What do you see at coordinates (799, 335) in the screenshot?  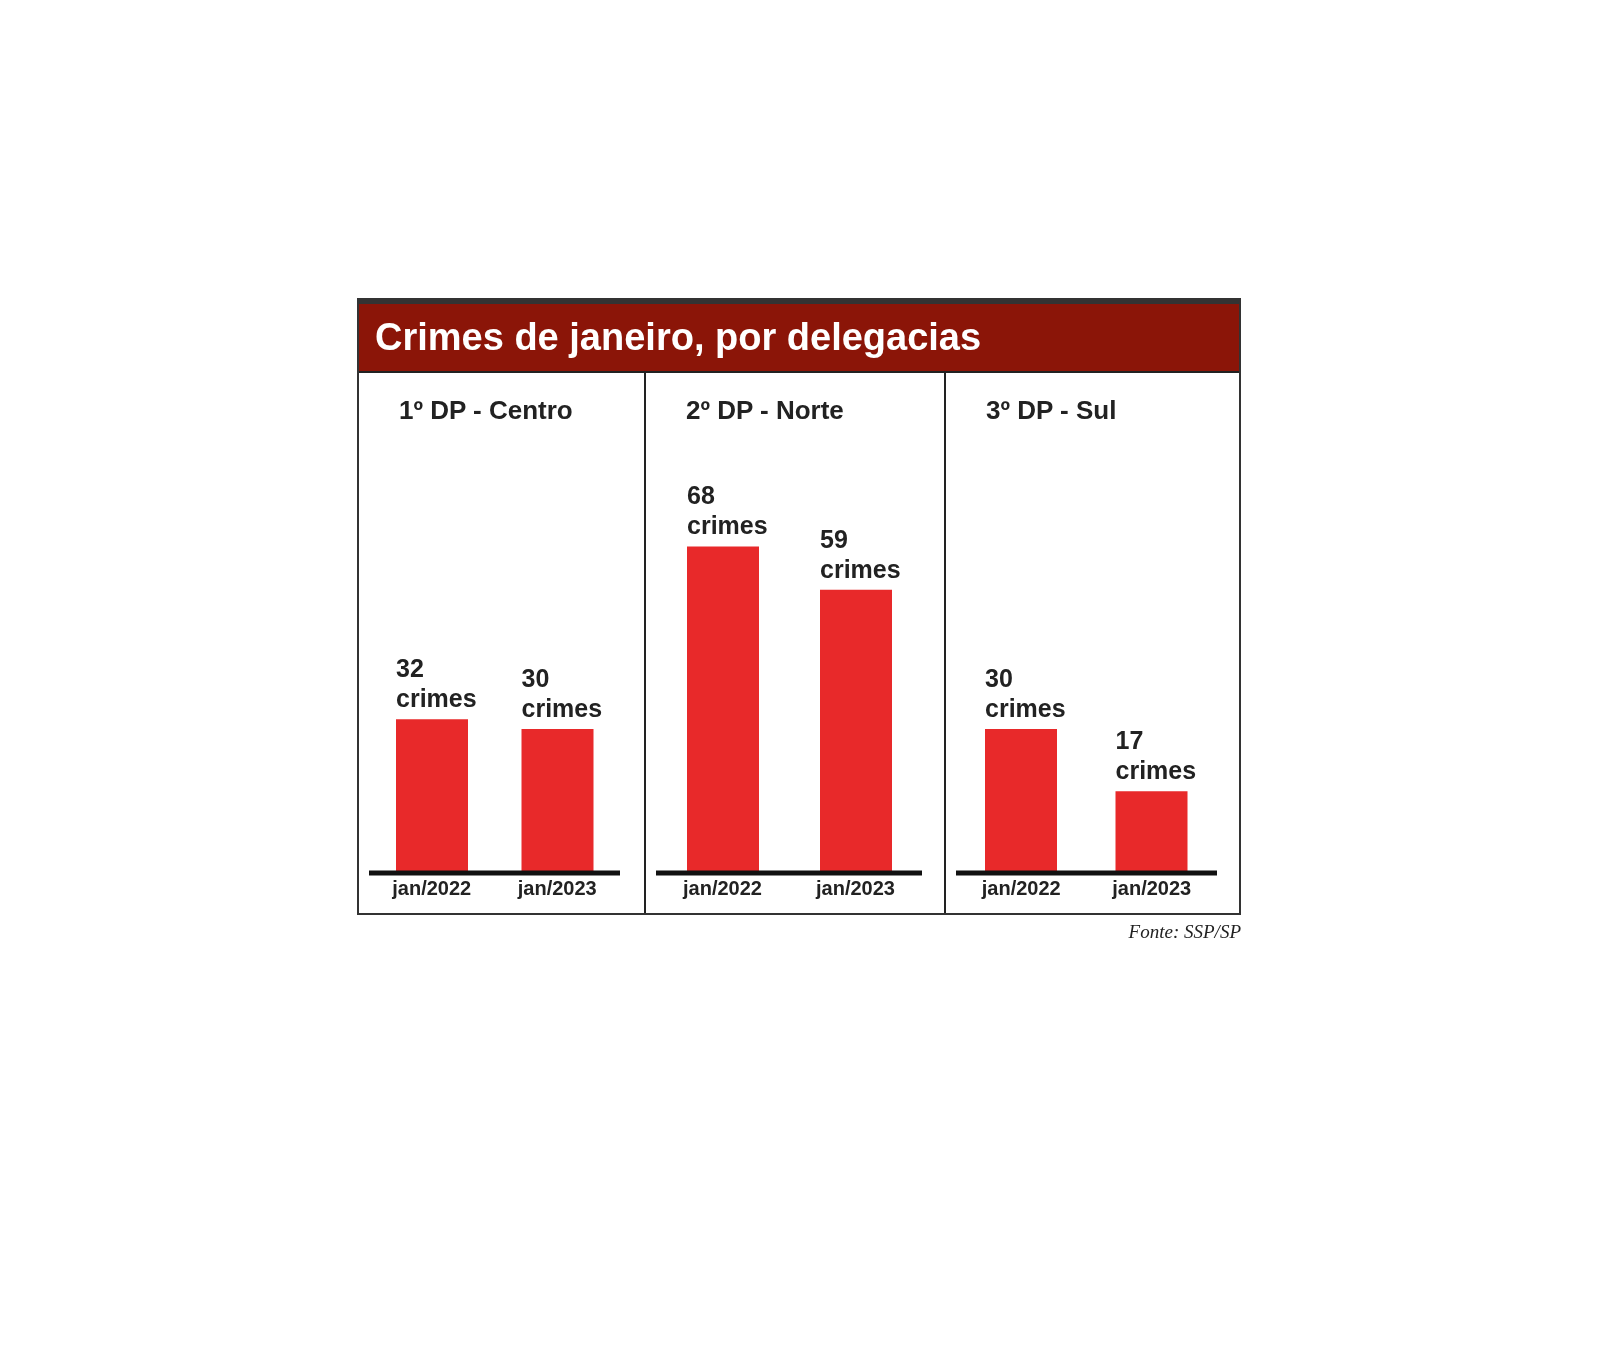 I see `chart-title: Crimes de janeiro, por delegacias` at bounding box center [799, 335].